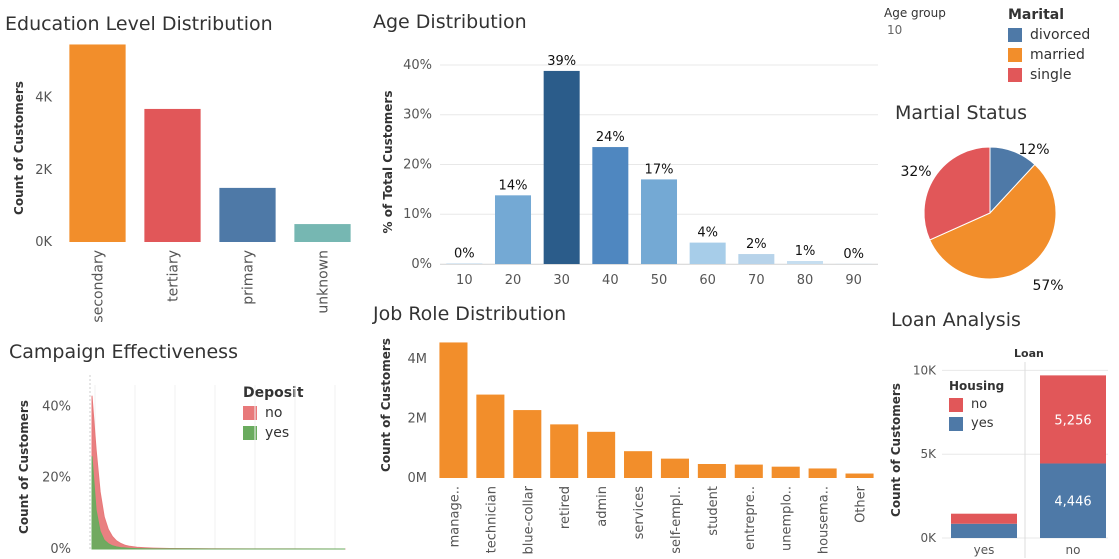 The width and height of the screenshot is (1119, 559). What do you see at coordinates (956, 320) in the screenshot?
I see `loan-chart-title: Loan Analysis` at bounding box center [956, 320].